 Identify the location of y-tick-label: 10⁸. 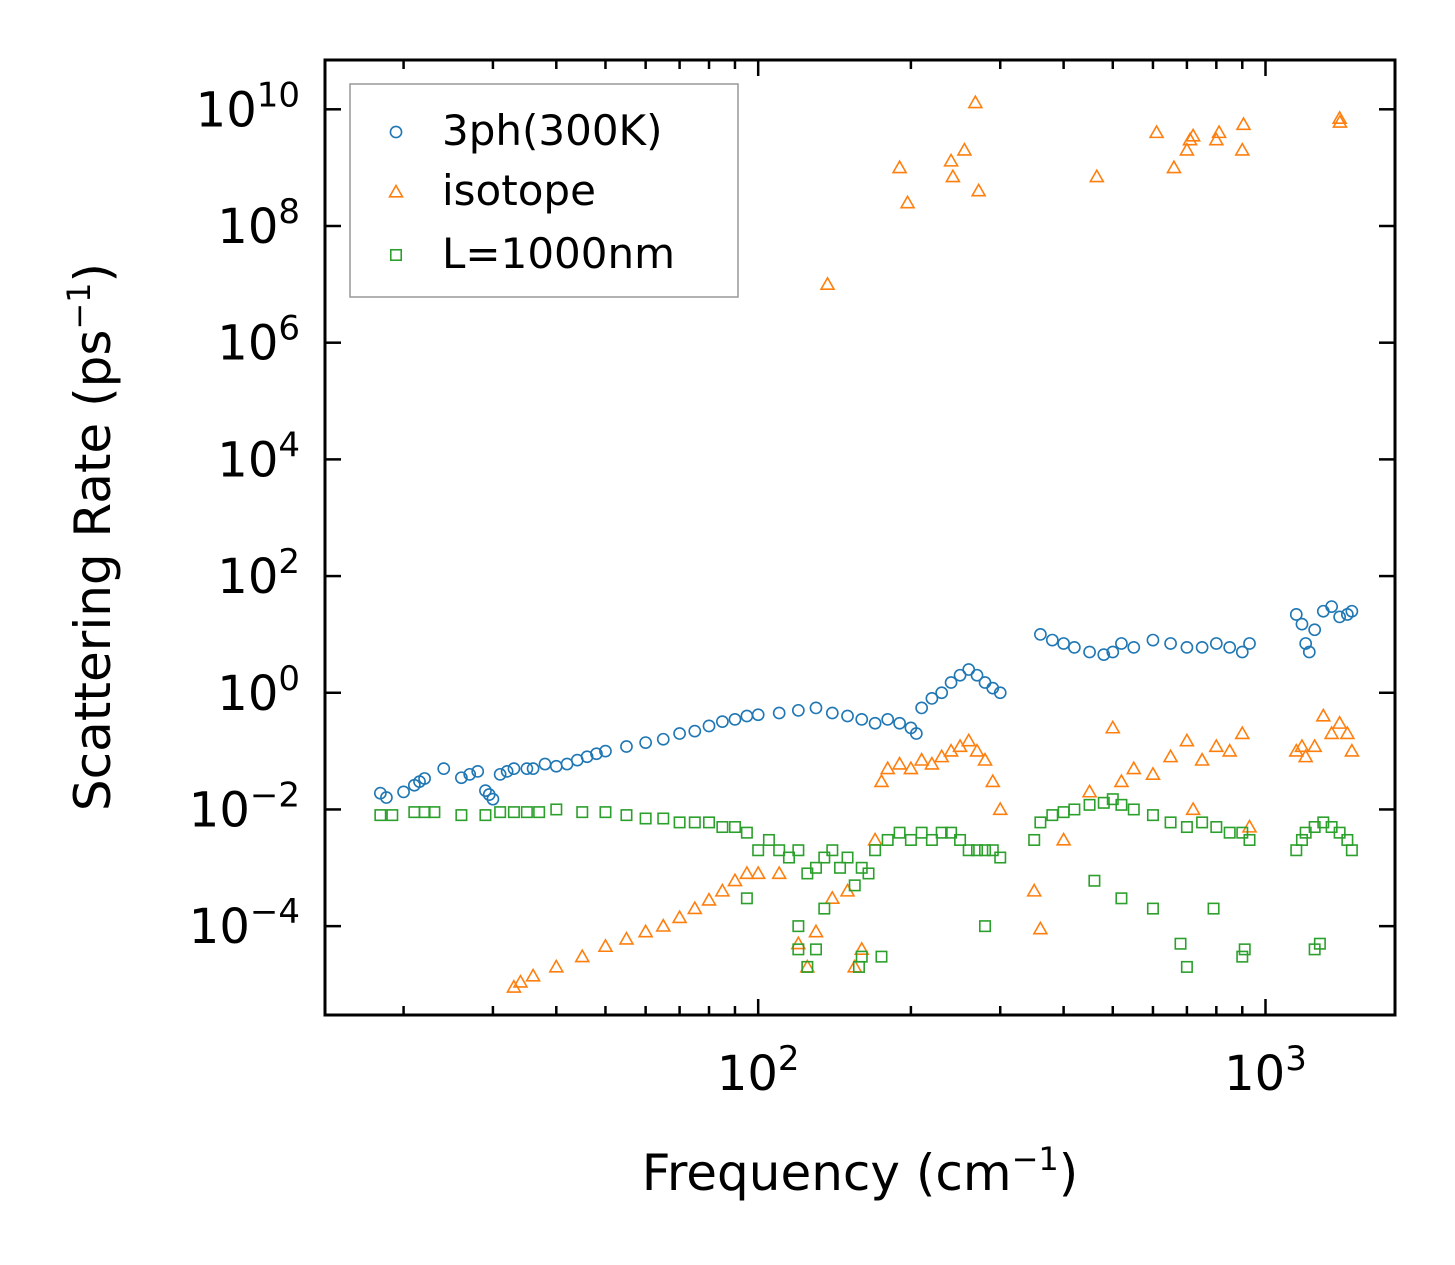
(258, 223).